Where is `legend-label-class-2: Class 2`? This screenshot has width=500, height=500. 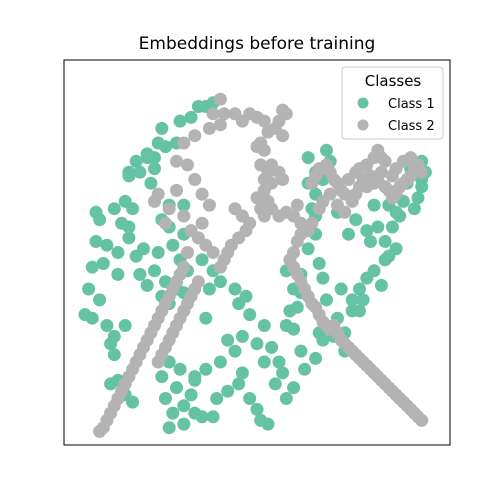
legend-label-class-2: Class 2 is located at coordinates (411, 126).